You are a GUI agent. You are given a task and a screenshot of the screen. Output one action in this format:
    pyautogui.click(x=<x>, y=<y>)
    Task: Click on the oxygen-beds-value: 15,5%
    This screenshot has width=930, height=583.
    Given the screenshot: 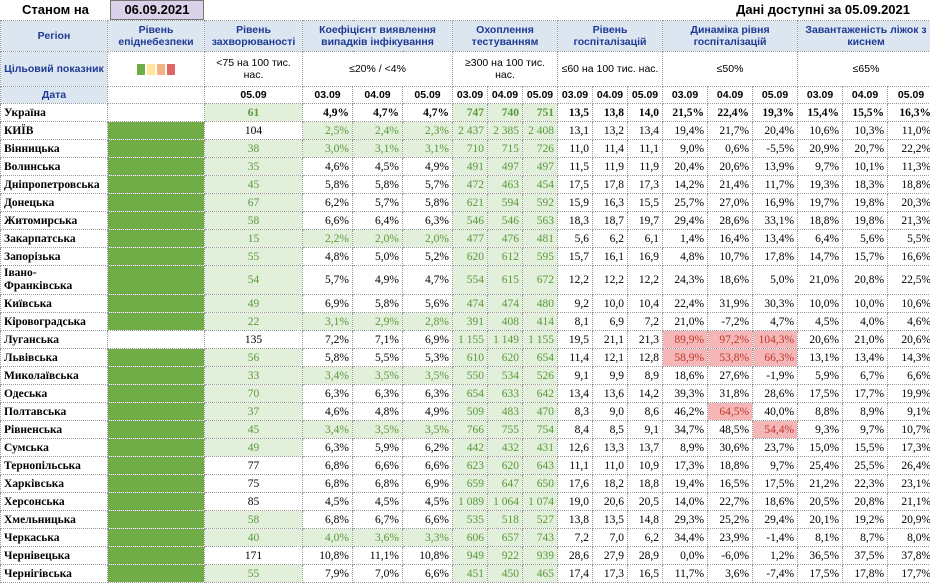 What is the action you would take?
    pyautogui.click(x=865, y=113)
    